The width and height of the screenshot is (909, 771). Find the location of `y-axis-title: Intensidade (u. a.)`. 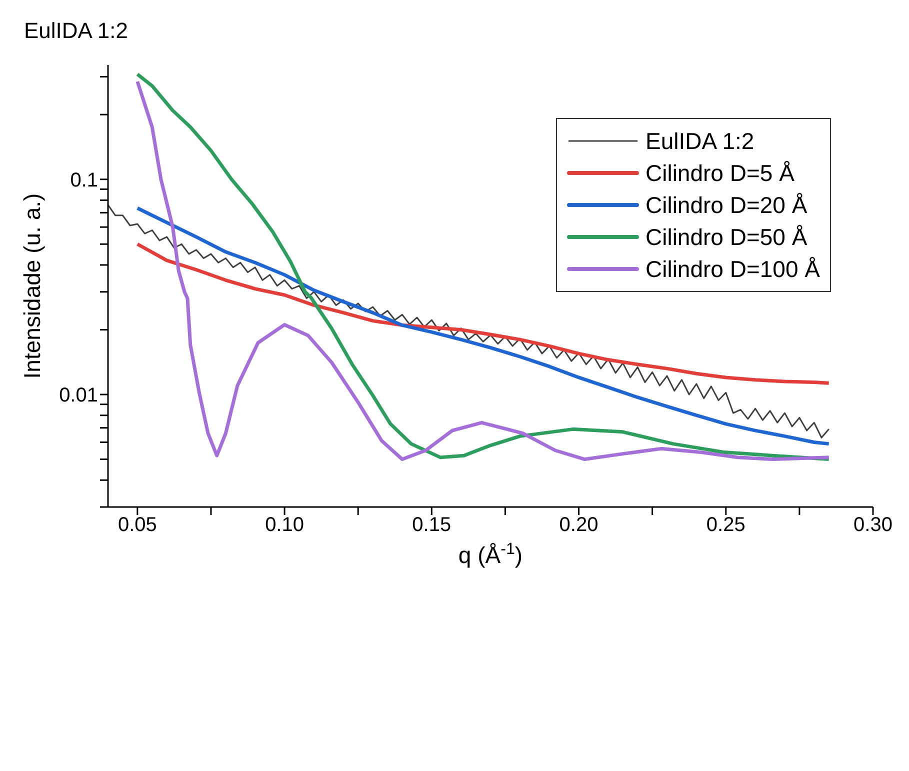

y-axis-title: Intensidade (u. a.) is located at coordinates (32, 286).